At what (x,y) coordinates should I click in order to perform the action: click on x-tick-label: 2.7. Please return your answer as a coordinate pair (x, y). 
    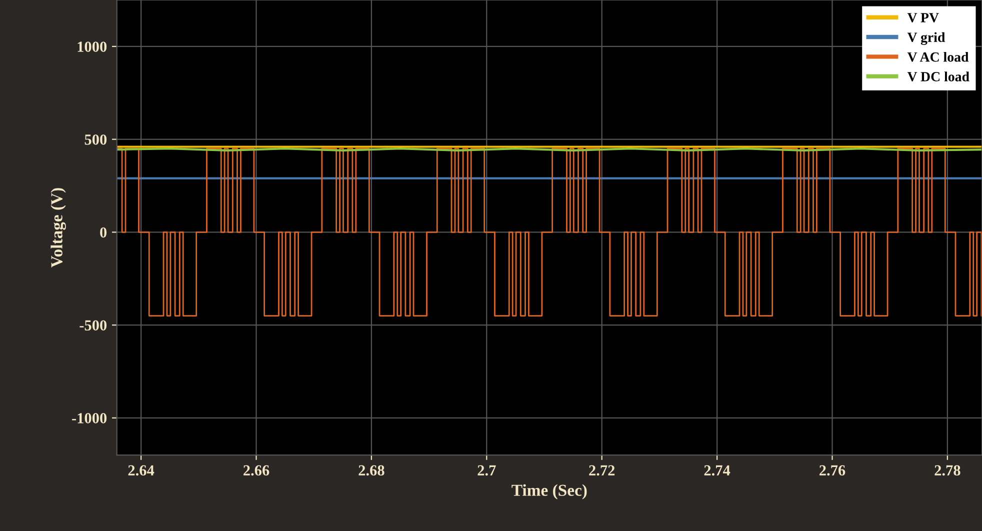
    Looking at the image, I should click on (487, 470).